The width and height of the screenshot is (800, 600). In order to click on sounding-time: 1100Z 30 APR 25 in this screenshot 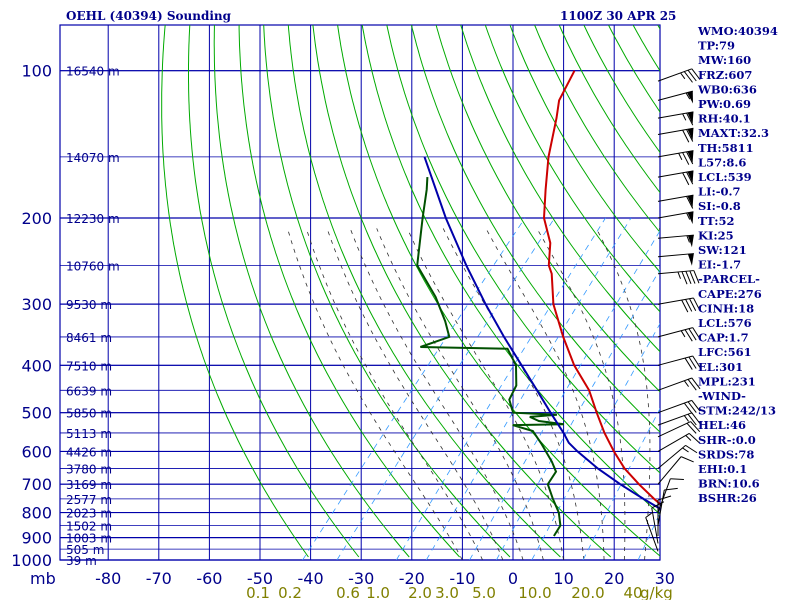, I will do `click(618, 16)`.